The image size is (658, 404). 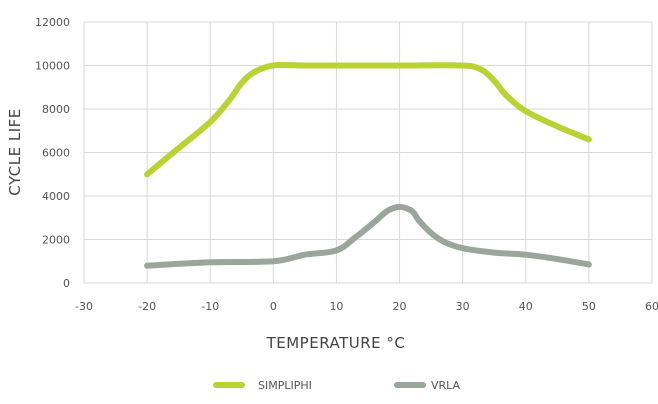 What do you see at coordinates (147, 306) in the screenshot?
I see `x-tick-label: -20` at bounding box center [147, 306].